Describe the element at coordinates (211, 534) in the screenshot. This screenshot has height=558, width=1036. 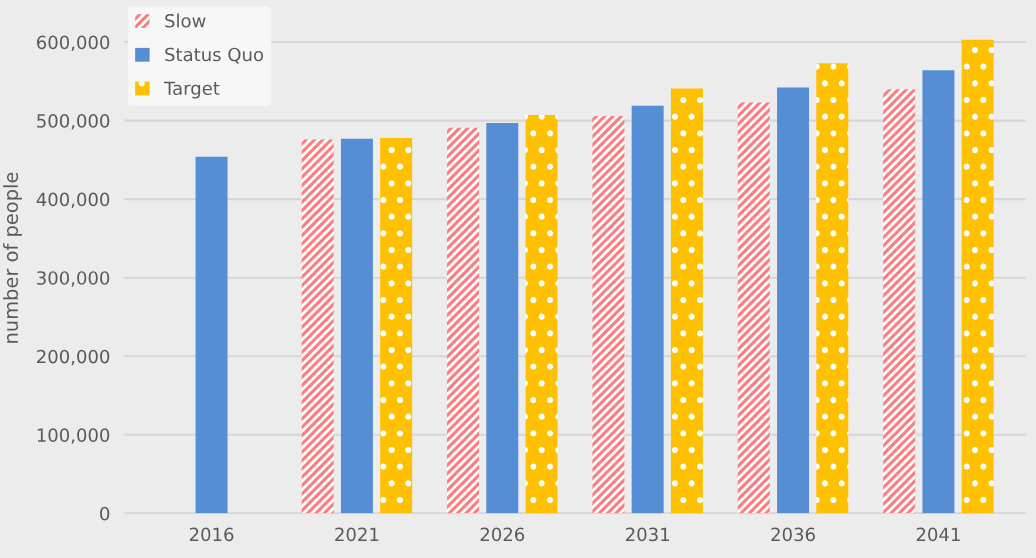
I see `x-tick-label: 2016` at that location.